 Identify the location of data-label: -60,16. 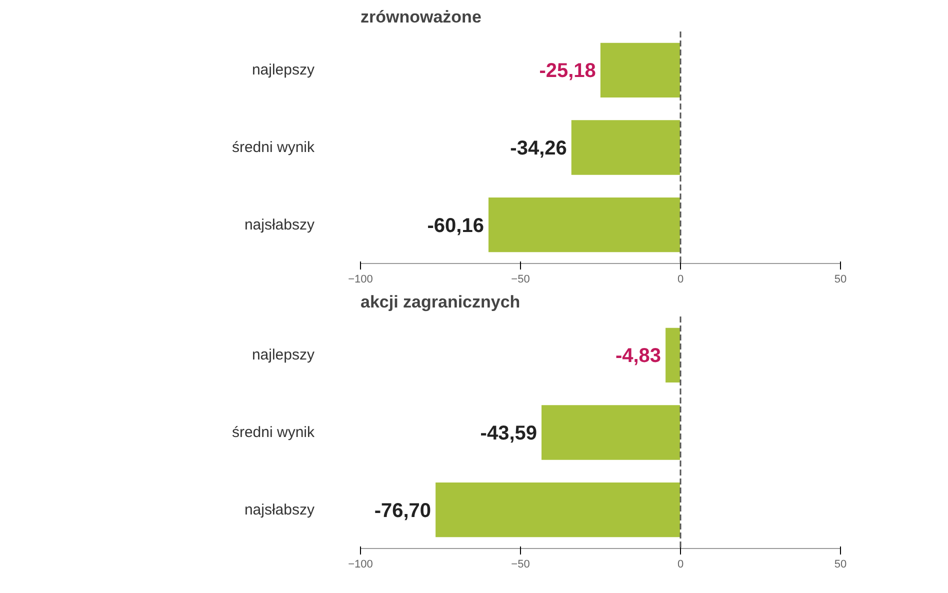
(455, 225).